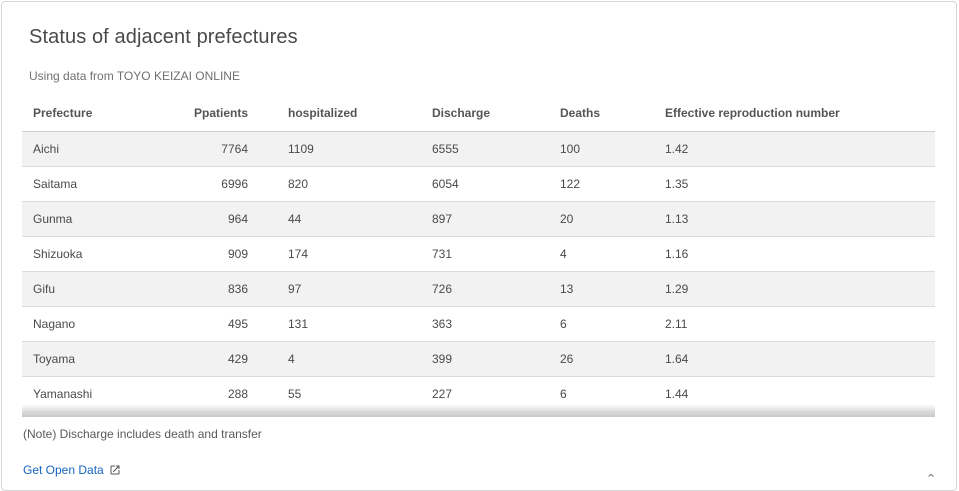  What do you see at coordinates (601, 114) in the screenshot?
I see `header-deaths: Deaths` at bounding box center [601, 114].